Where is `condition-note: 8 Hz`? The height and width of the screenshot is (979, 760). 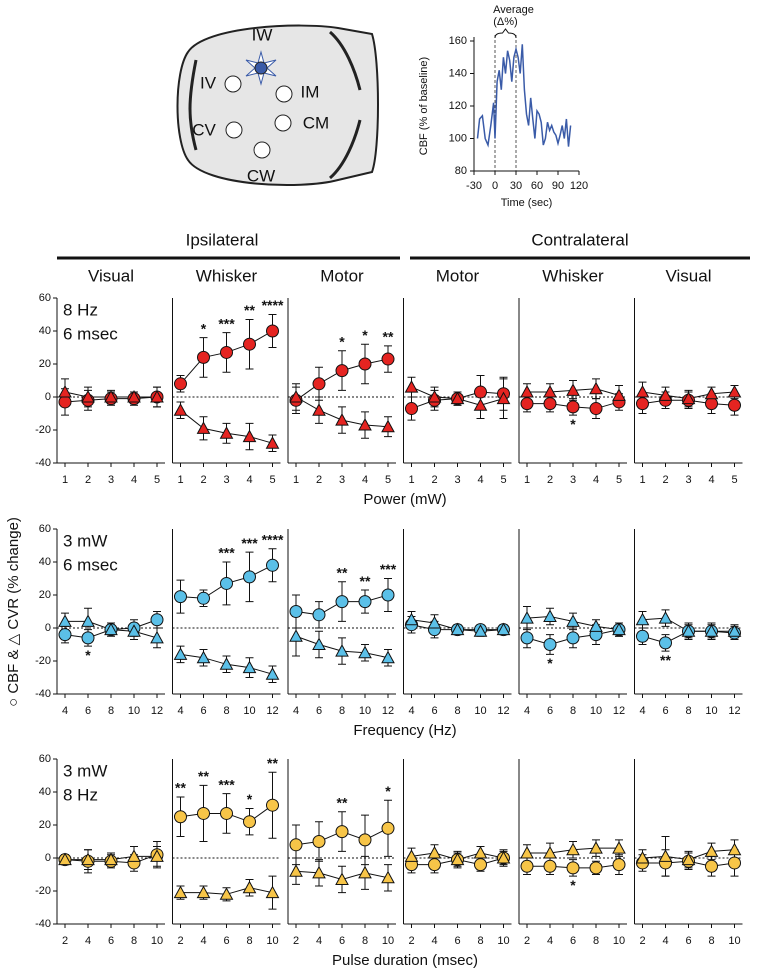 condition-note: 8 Hz is located at coordinates (80, 794).